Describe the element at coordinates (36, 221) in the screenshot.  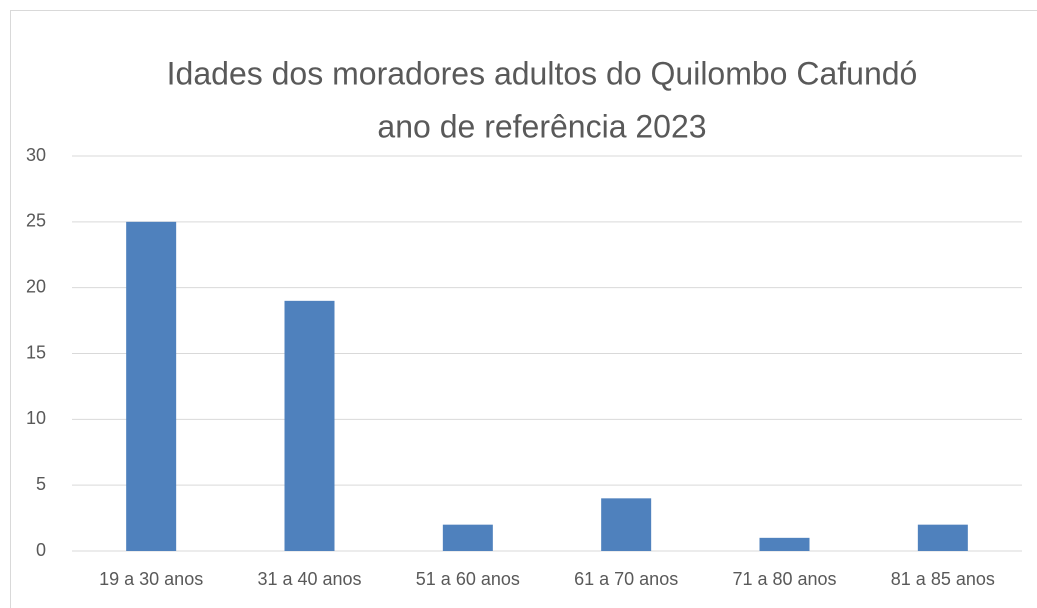
I see `y-tick-label: 25` at that location.